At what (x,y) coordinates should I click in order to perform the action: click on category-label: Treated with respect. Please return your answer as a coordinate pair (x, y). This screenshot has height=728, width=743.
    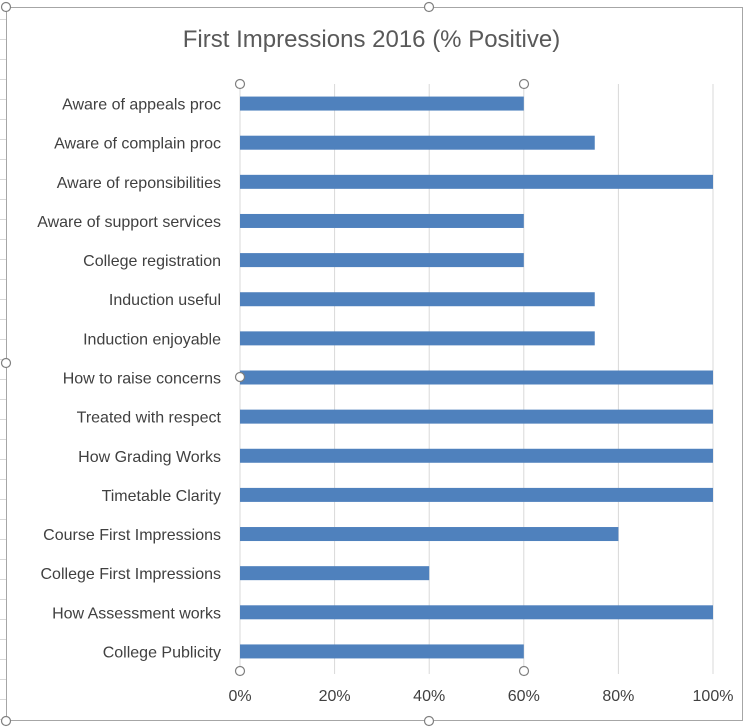
    Looking at the image, I should click on (149, 418).